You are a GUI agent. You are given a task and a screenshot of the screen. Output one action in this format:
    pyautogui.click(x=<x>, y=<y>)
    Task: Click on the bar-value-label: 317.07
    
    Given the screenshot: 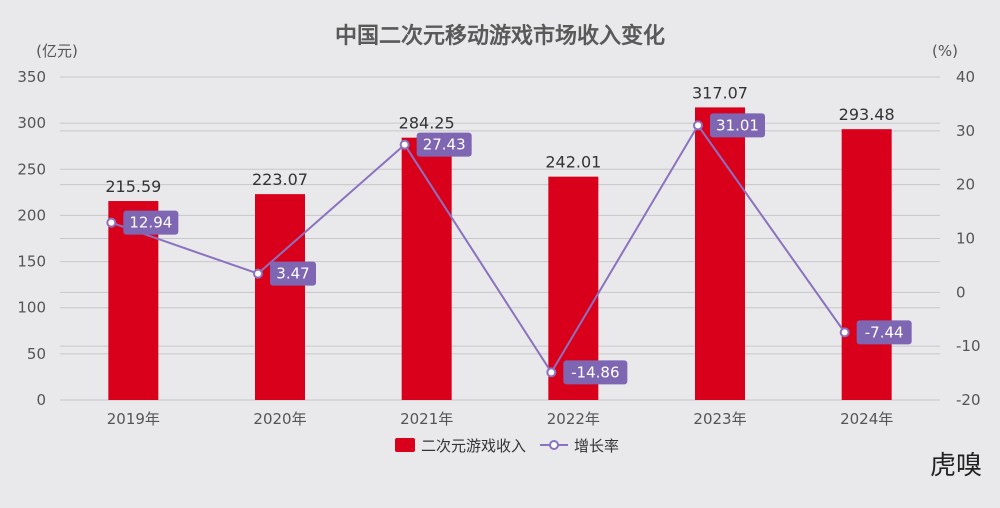 What is the action you would take?
    pyautogui.click(x=720, y=92)
    